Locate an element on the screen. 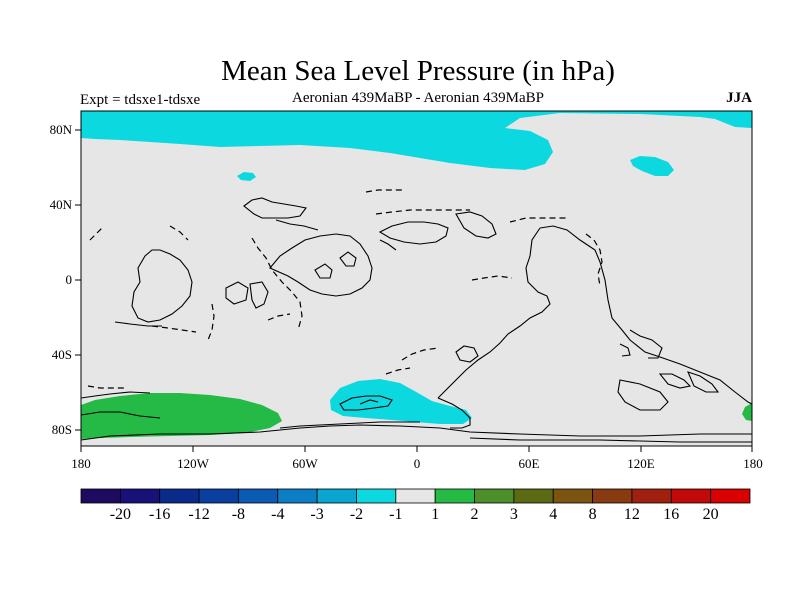  colorbar-label: -3 is located at coordinates (317, 514).